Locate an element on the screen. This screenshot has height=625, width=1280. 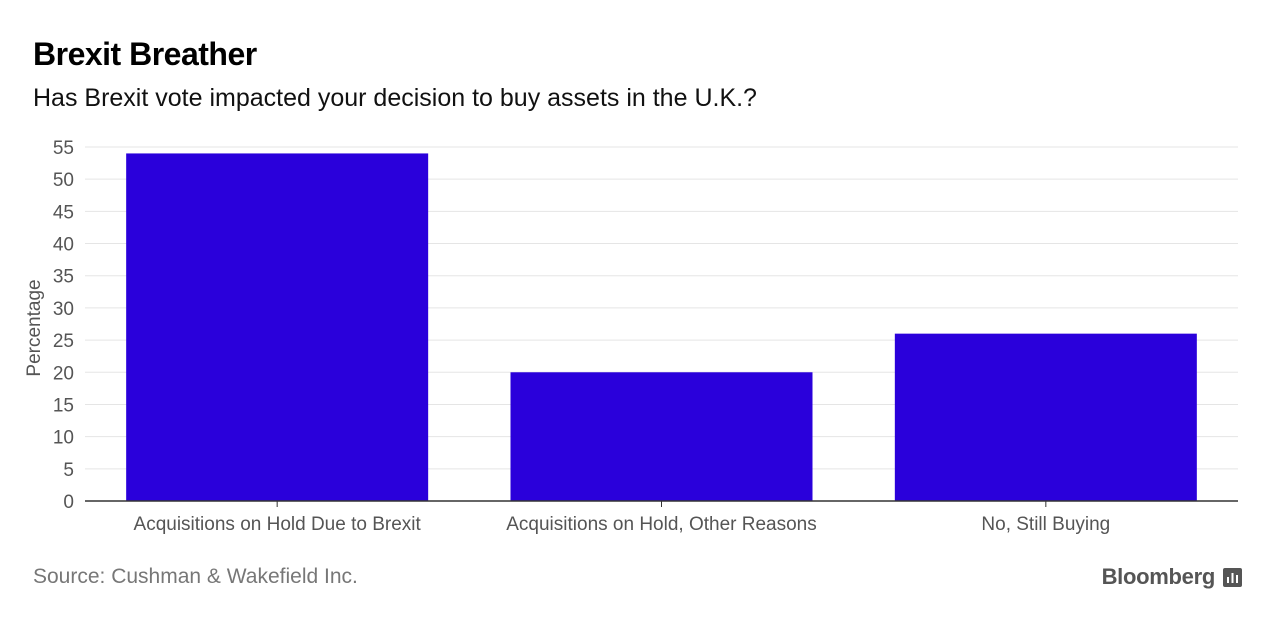
y-axis-title: Percentage is located at coordinates (34, 327).